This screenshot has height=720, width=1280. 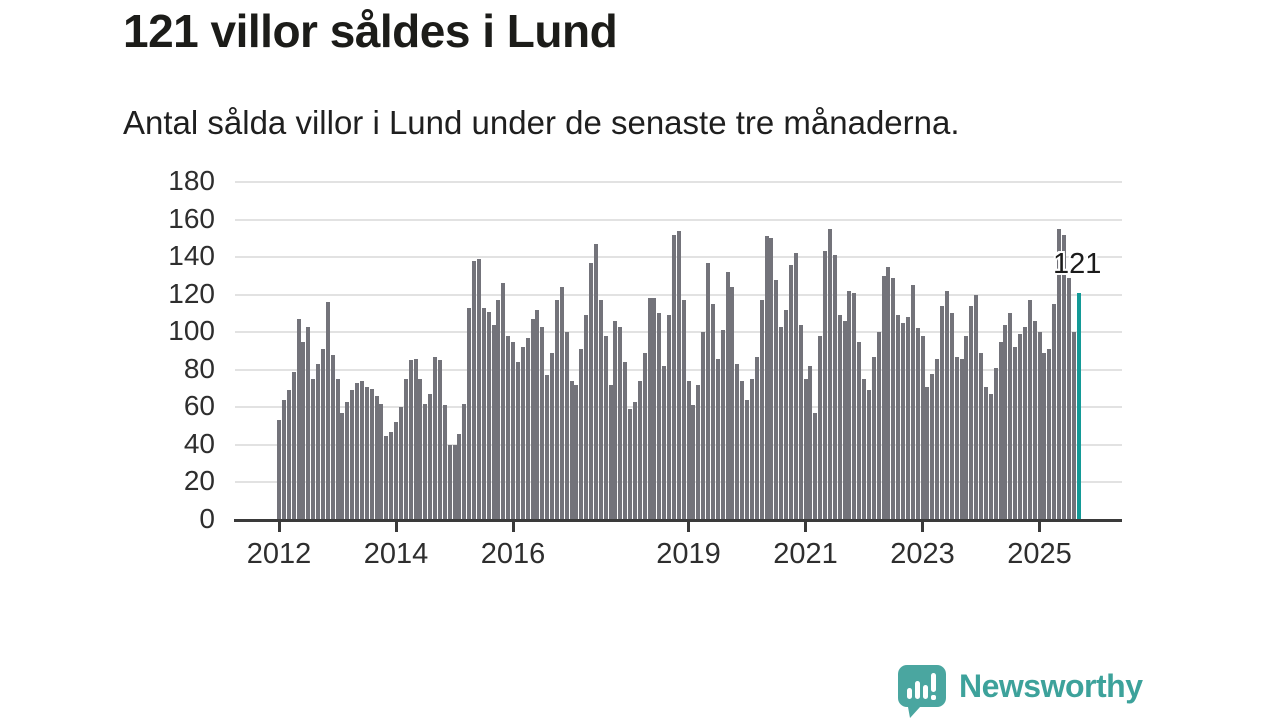 I want to click on x-axis-tick-label: 2021, so click(x=805, y=554).